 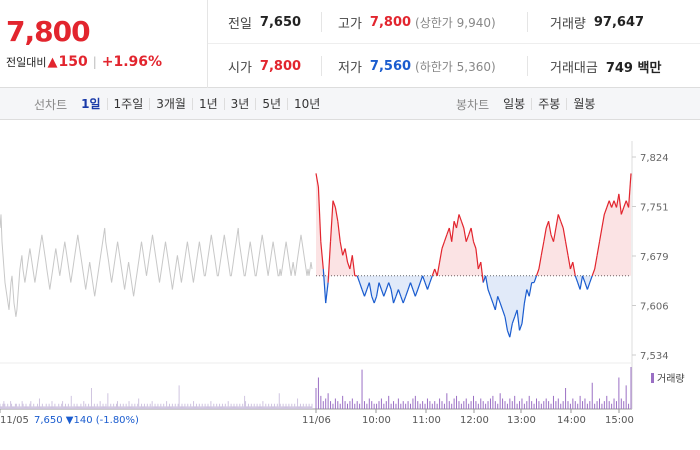 I want to click on divider, so click(x=527, y=66).